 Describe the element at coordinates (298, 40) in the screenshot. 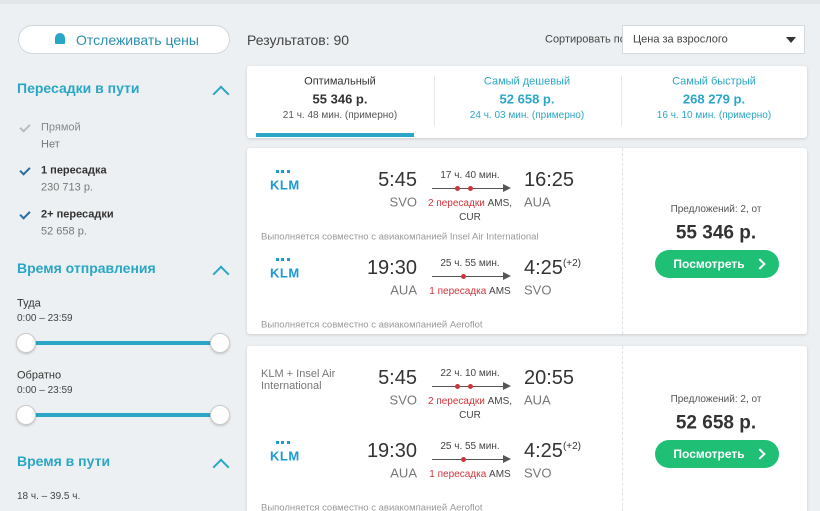

I see `results-count: Результатов: 90` at that location.